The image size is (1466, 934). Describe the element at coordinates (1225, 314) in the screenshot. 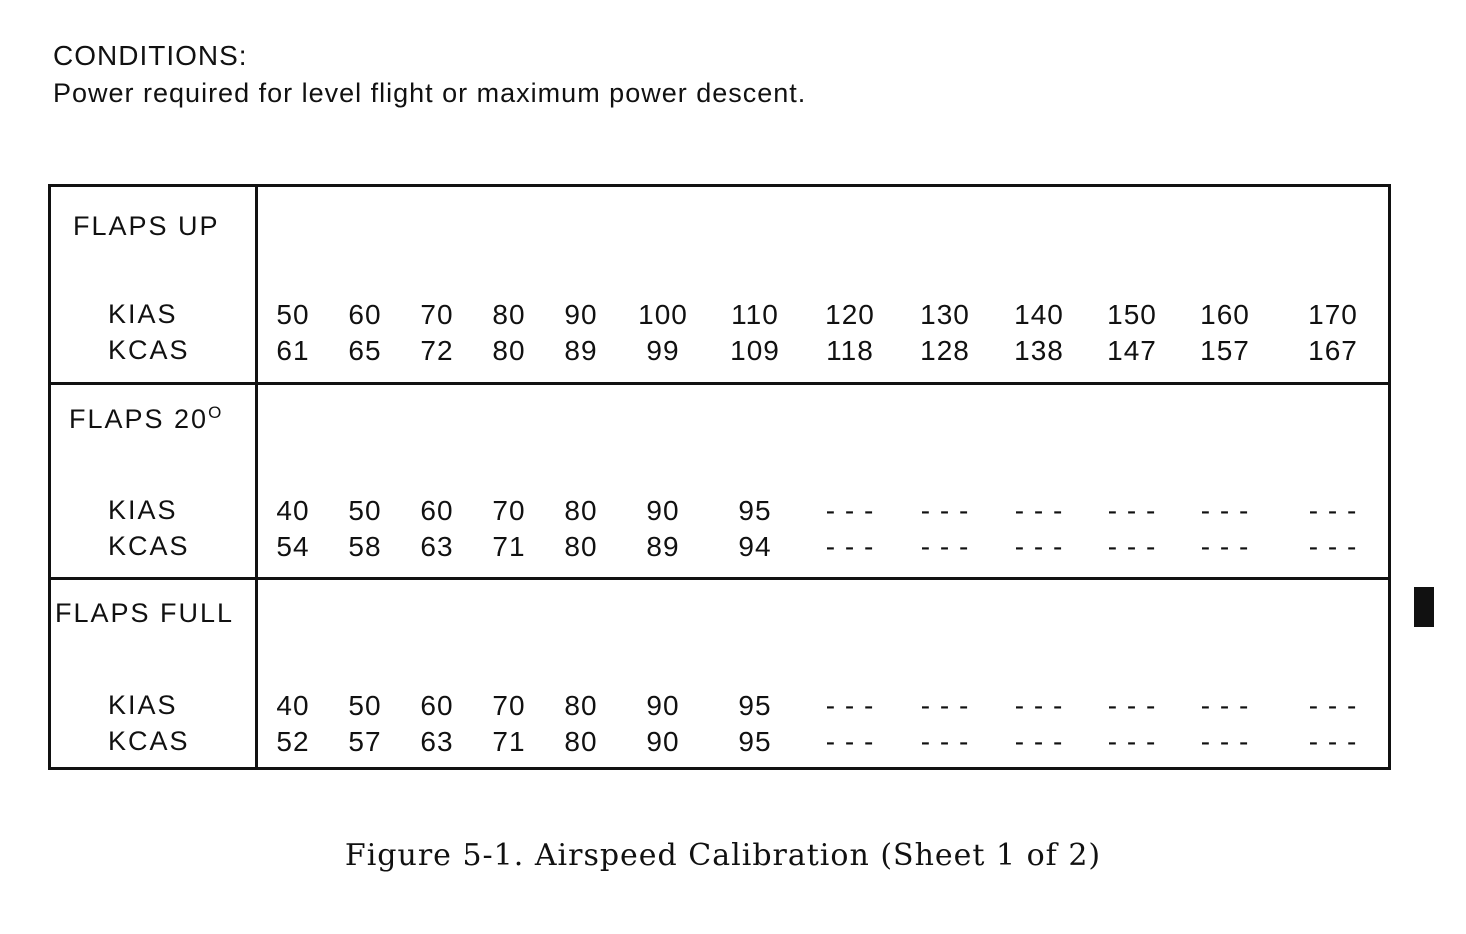

I see `table-cell: 160` at that location.